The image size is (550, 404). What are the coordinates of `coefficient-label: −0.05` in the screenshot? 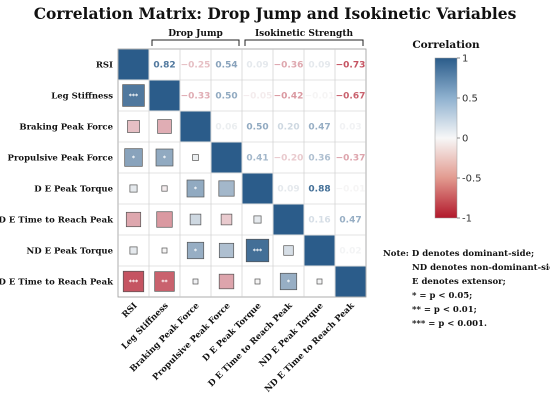 It's located at (258, 97).